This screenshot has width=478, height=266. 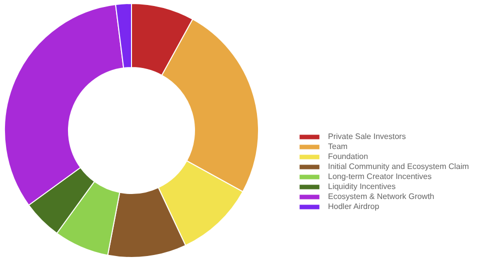 What do you see at coordinates (367, 136) in the screenshot?
I see `legend-label: Private Sale Investors` at bounding box center [367, 136].